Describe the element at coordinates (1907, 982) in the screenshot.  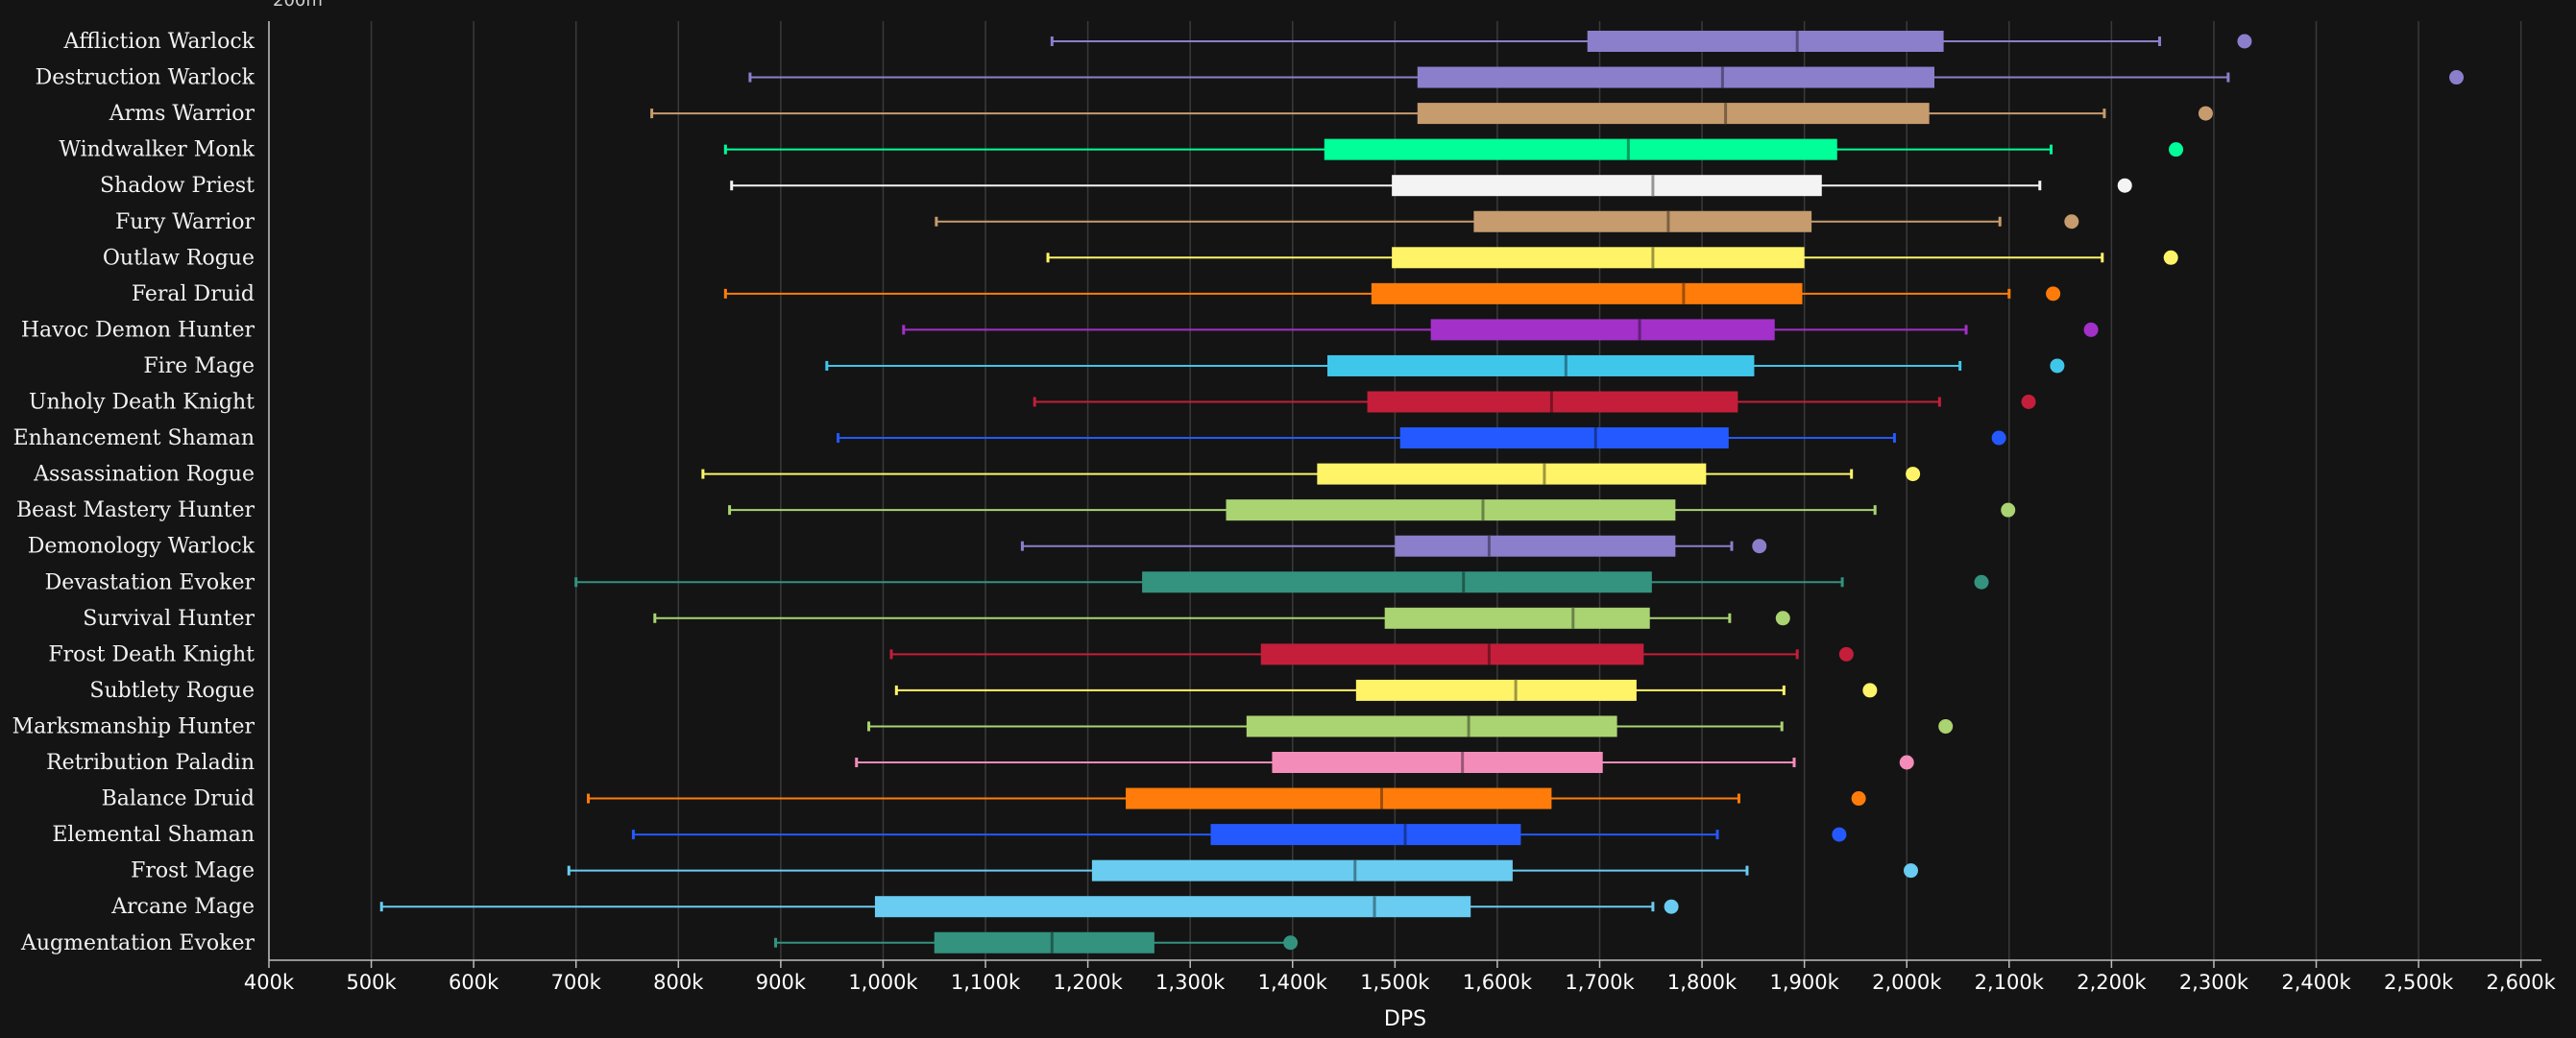
I see `x-tick-label: 2,000k` at that location.